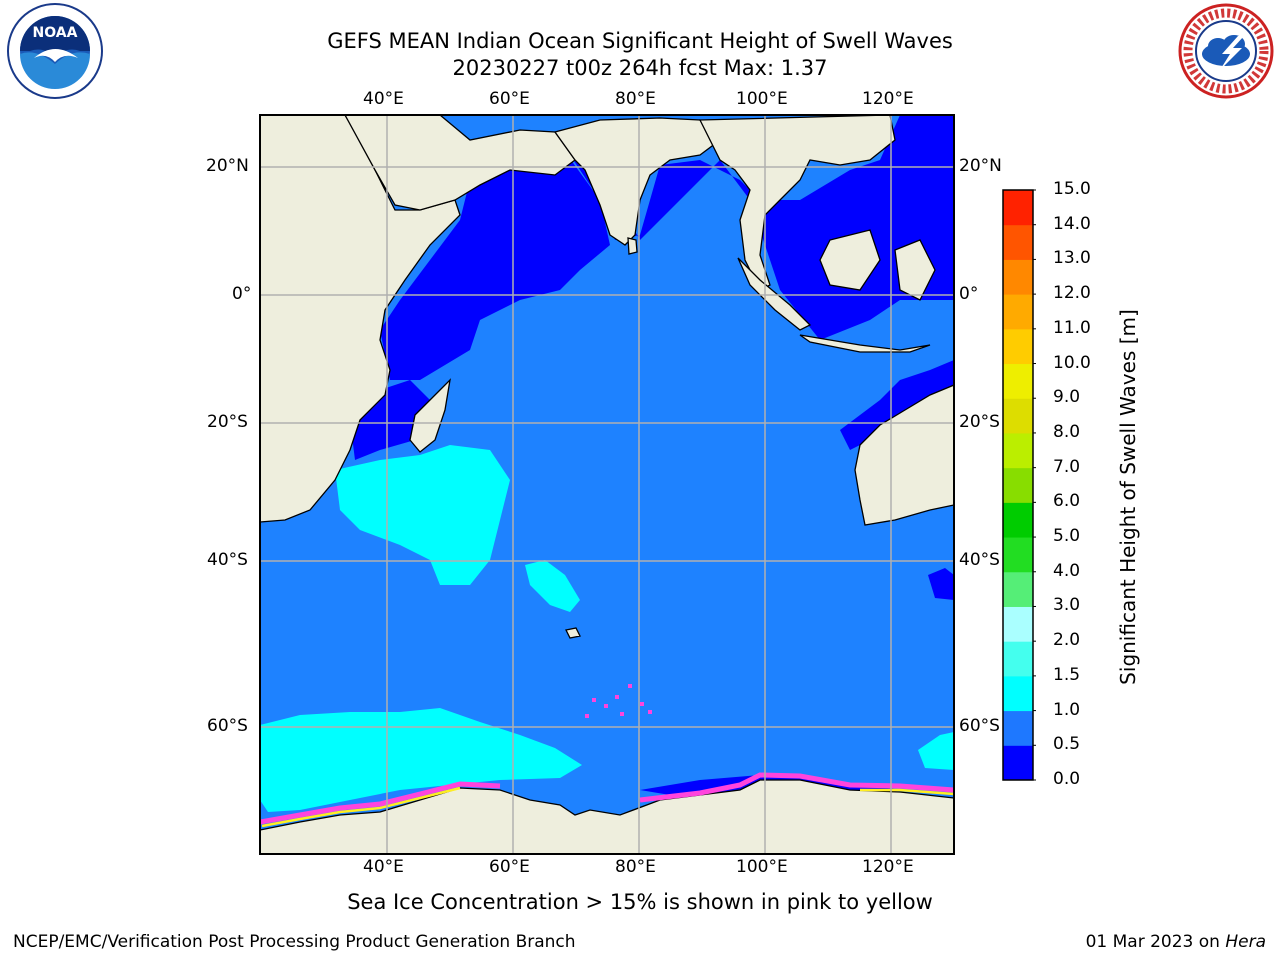  Describe the element at coordinates (1067, 744) in the screenshot. I see `colorbar-level-label: 0.5` at that location.